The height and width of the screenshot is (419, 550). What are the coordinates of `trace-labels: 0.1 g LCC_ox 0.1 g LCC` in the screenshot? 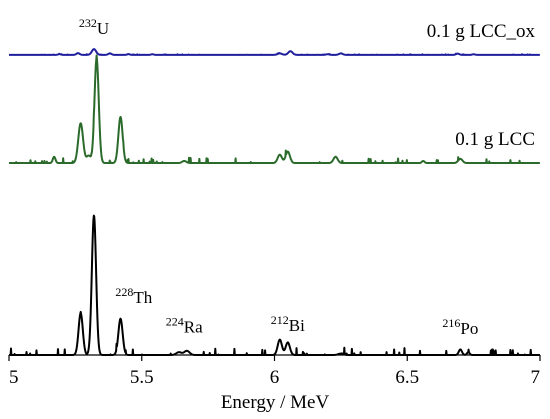 It's located at (481, 85).